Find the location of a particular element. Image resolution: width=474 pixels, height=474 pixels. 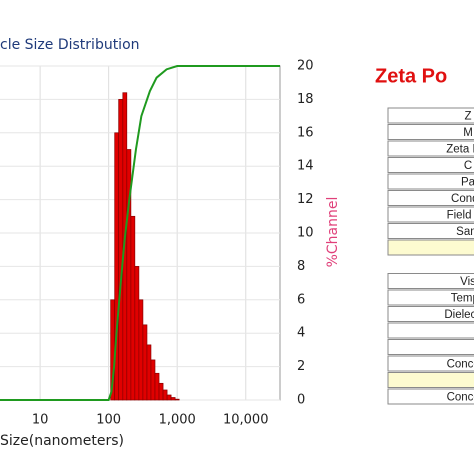

x-tick-label: 10,000 is located at coordinates (246, 420).